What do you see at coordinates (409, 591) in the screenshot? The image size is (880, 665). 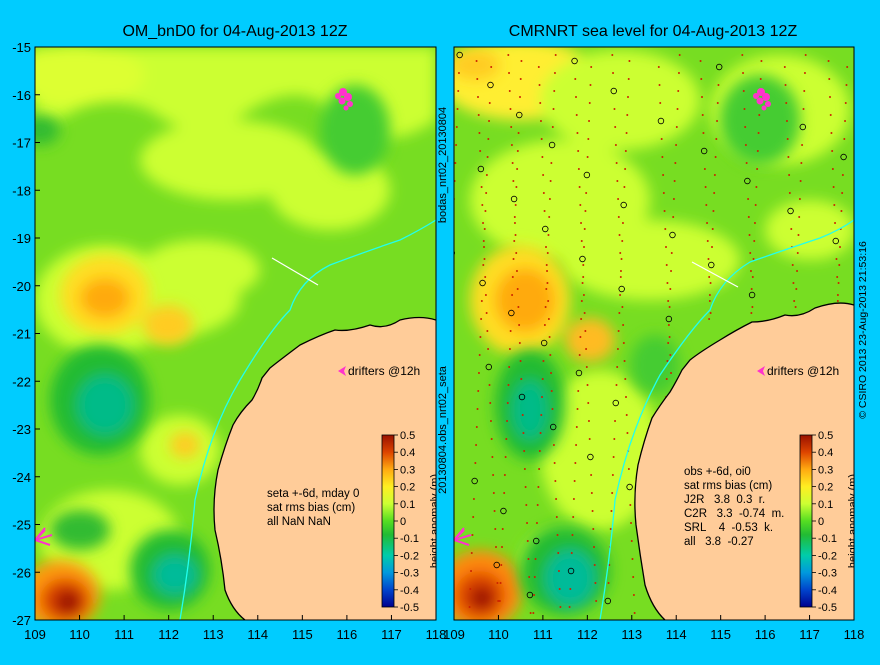 I see `left-colorbar-tick-label: -0.4` at bounding box center [409, 591].